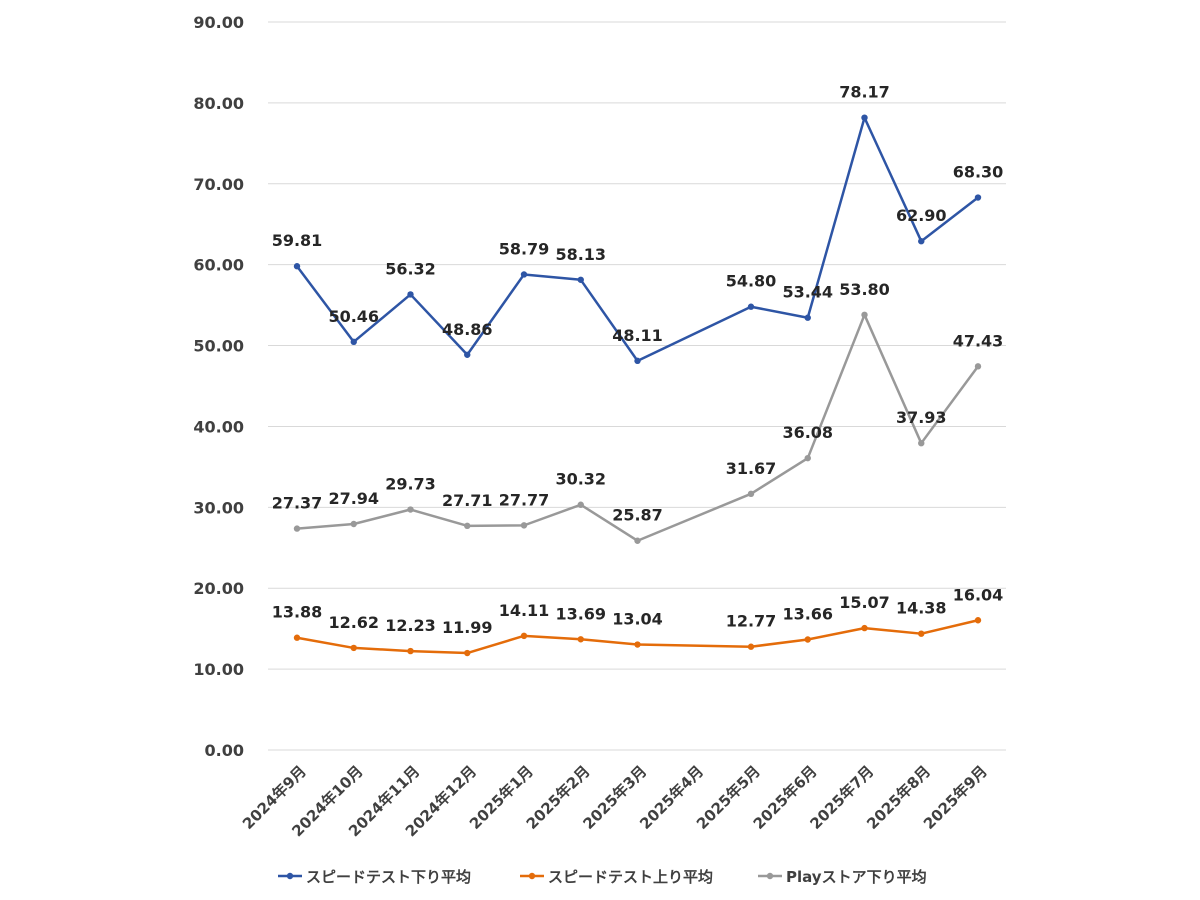 This screenshot has height=900, width=1200. I want to click on data-label: 50.46, so click(353, 316).